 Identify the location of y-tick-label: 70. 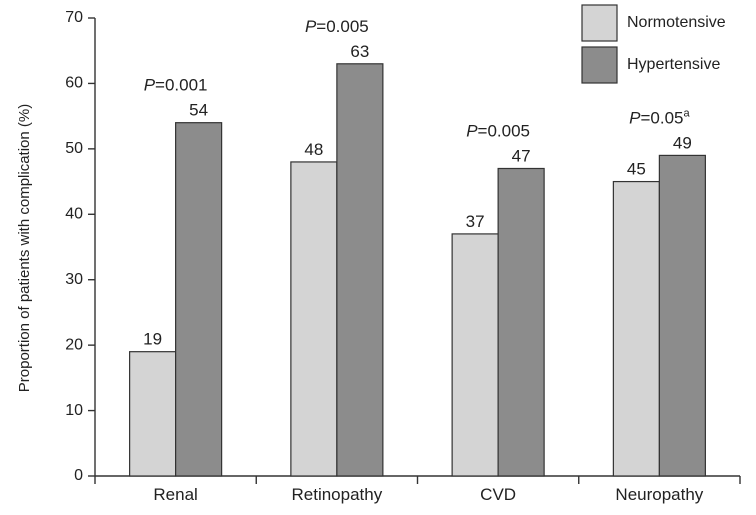
(74, 17).